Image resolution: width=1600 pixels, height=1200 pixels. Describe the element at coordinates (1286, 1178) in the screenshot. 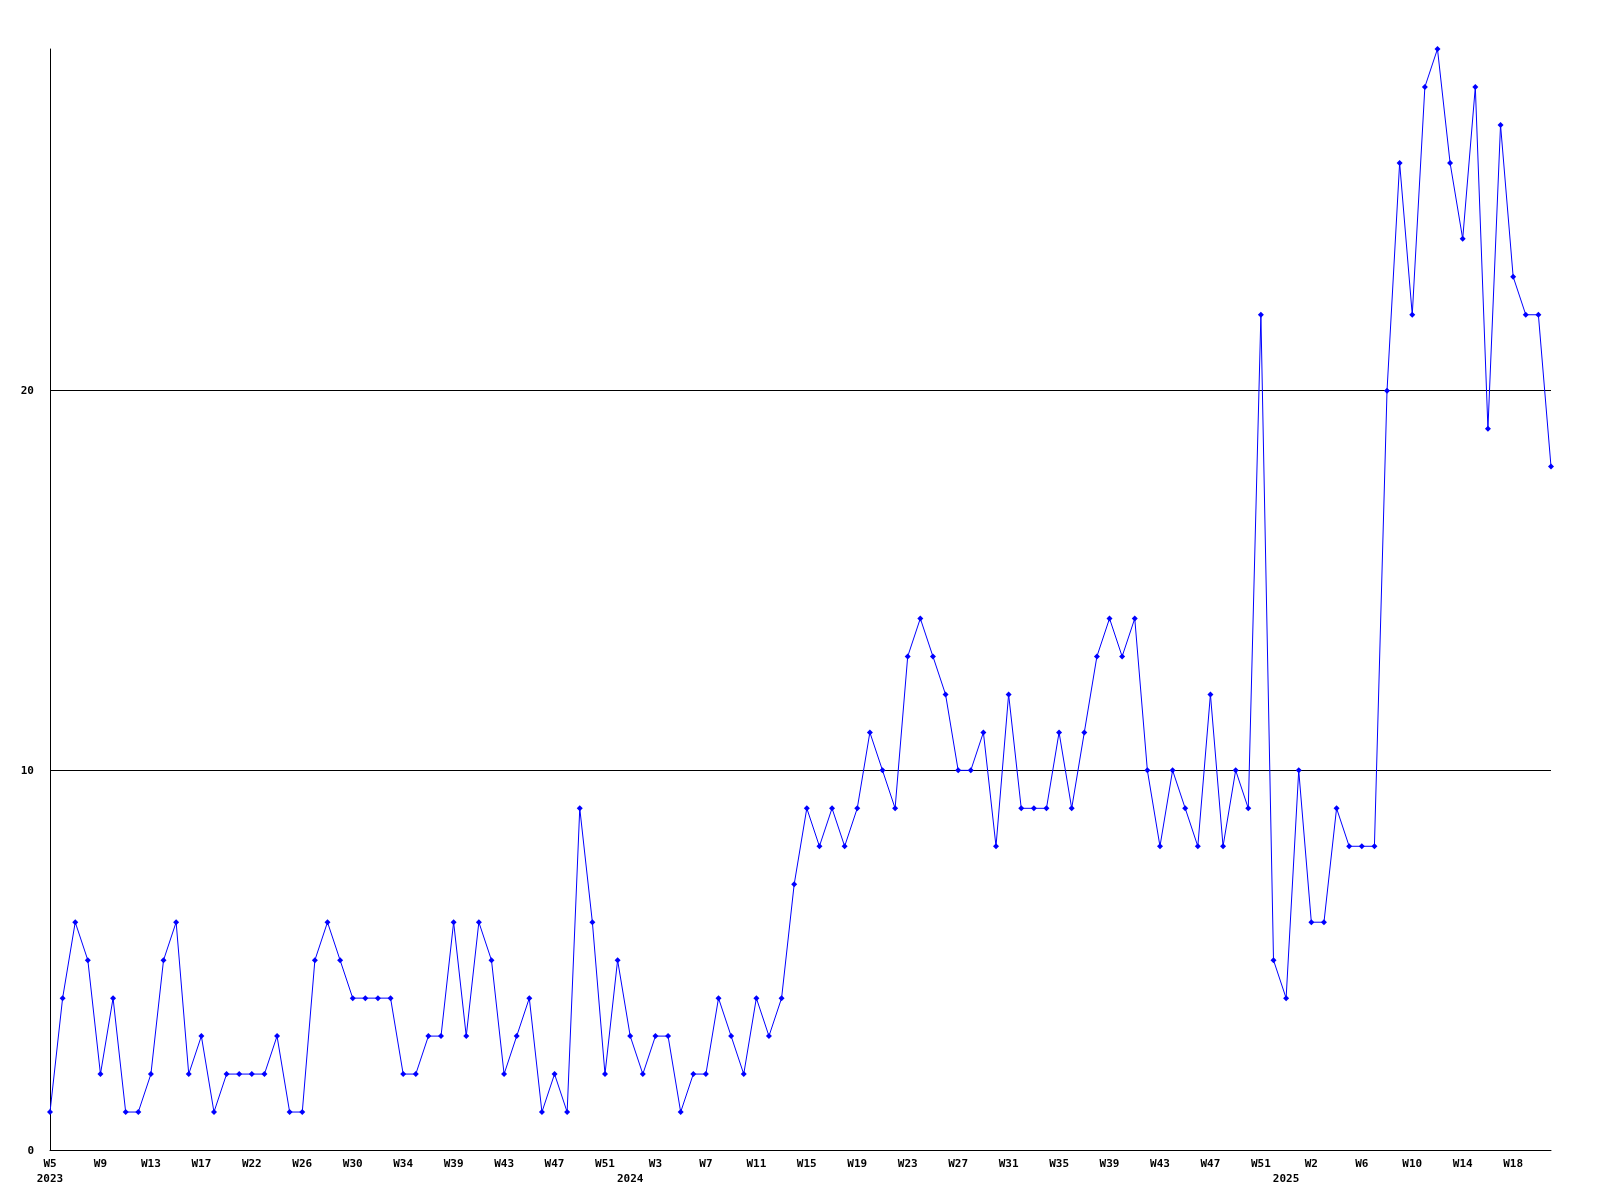

I see `x-tick-label: 2025` at that location.